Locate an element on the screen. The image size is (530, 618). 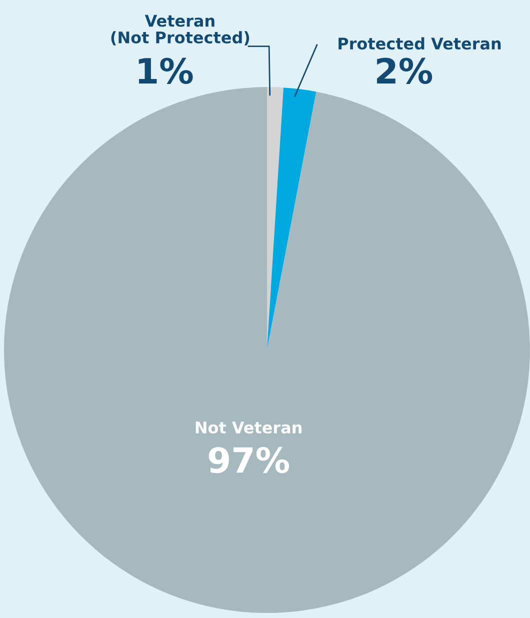
data-label: 97% is located at coordinates (249, 460).